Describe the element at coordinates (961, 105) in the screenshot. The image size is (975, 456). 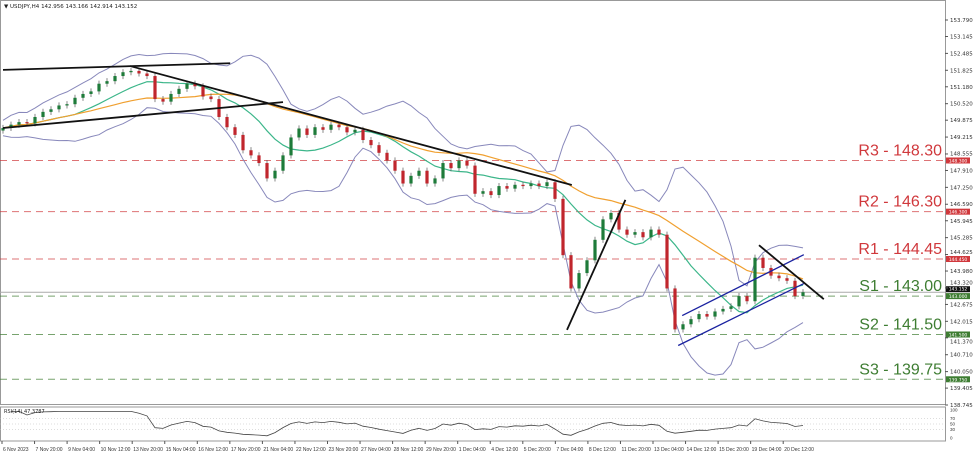
I see `y-tick-label: 150.520` at that location.